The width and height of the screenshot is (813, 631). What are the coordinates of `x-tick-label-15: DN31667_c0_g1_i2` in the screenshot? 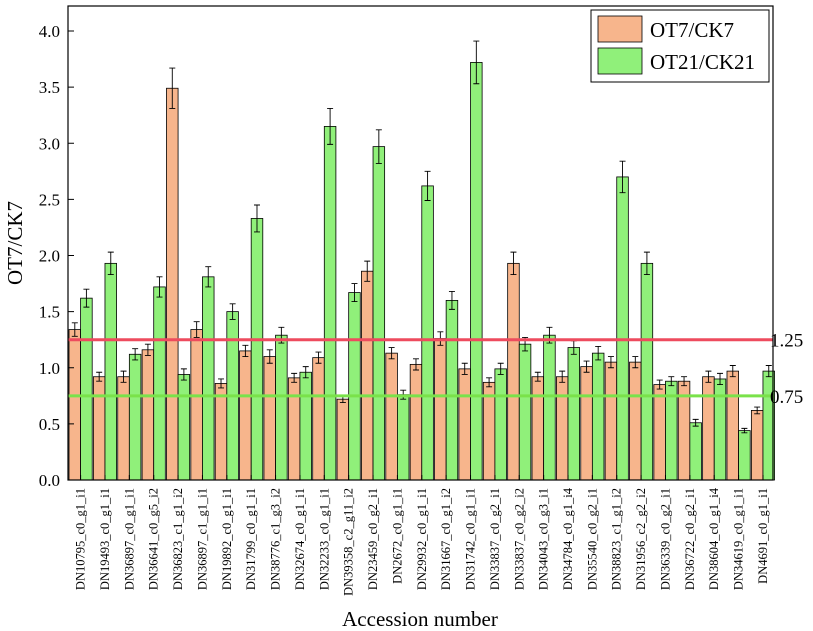 It's located at (446, 539).